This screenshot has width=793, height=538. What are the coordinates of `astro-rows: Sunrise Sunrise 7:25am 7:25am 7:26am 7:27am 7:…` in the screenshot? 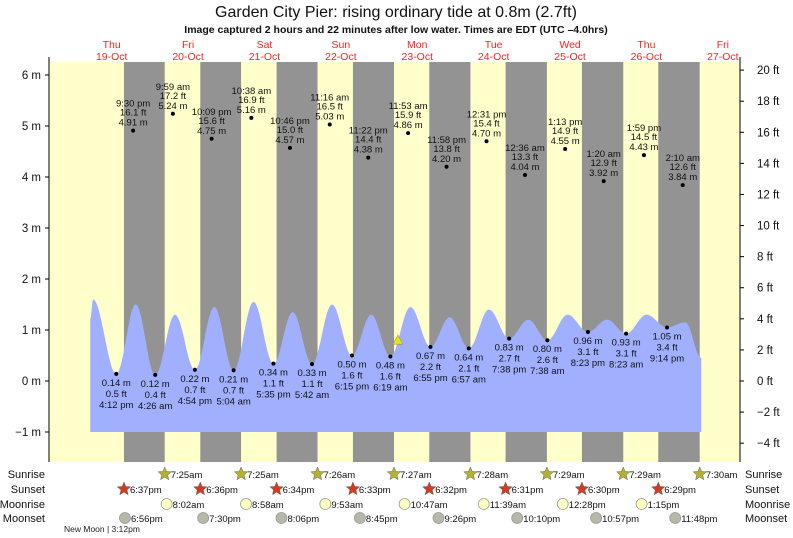 It's located at (395, 495).